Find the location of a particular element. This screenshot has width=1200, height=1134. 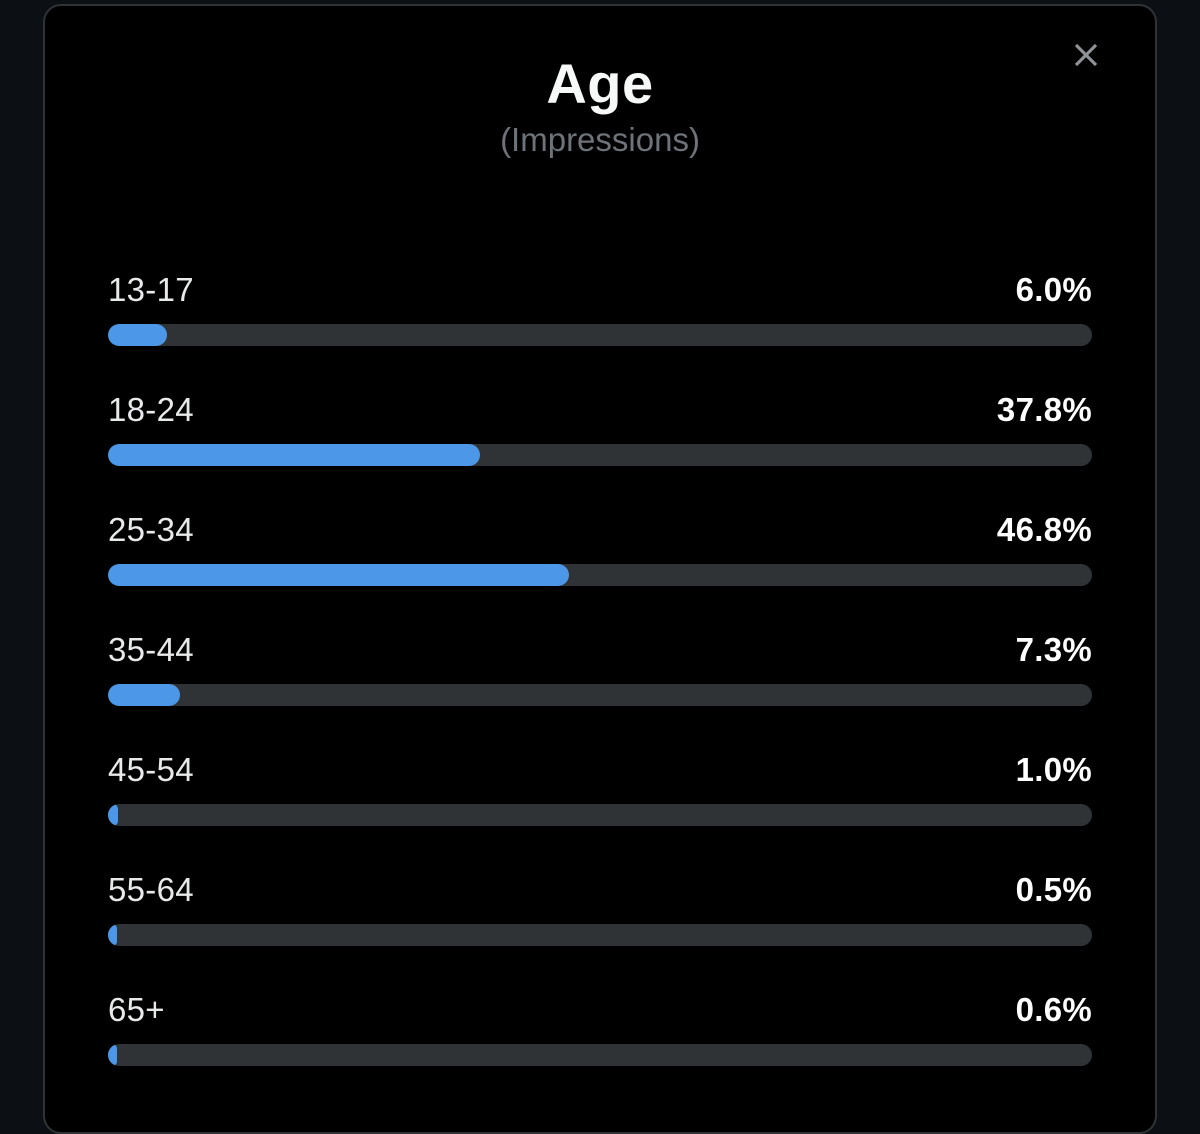

age-group-label: 55-64 is located at coordinates (151, 889).